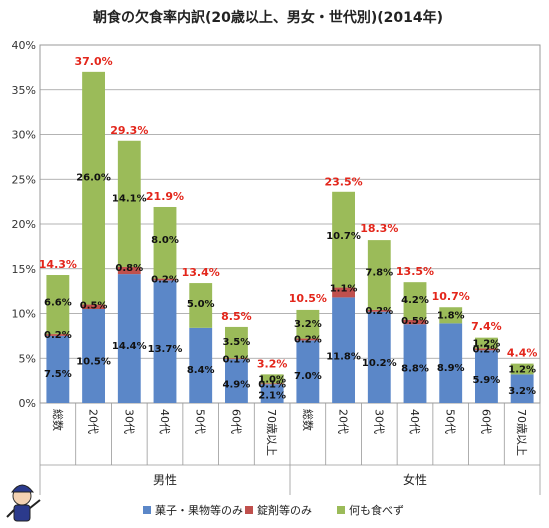 The image size is (549, 528). What do you see at coordinates (201, 304) in the screenshot?
I see `segment-value-label: 5.0%` at bounding box center [201, 304].